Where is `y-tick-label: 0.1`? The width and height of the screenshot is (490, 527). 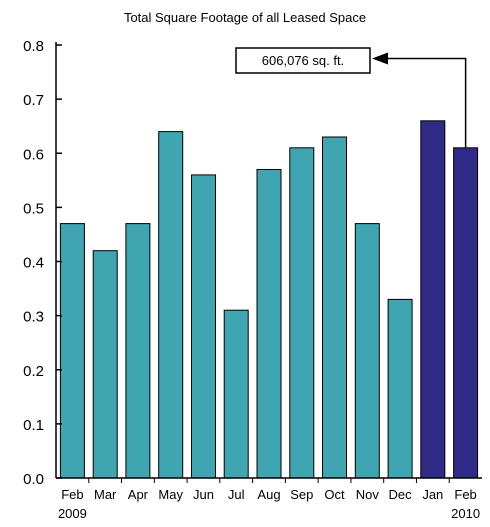
y-tick-label: 0.1 is located at coordinates (33, 425).